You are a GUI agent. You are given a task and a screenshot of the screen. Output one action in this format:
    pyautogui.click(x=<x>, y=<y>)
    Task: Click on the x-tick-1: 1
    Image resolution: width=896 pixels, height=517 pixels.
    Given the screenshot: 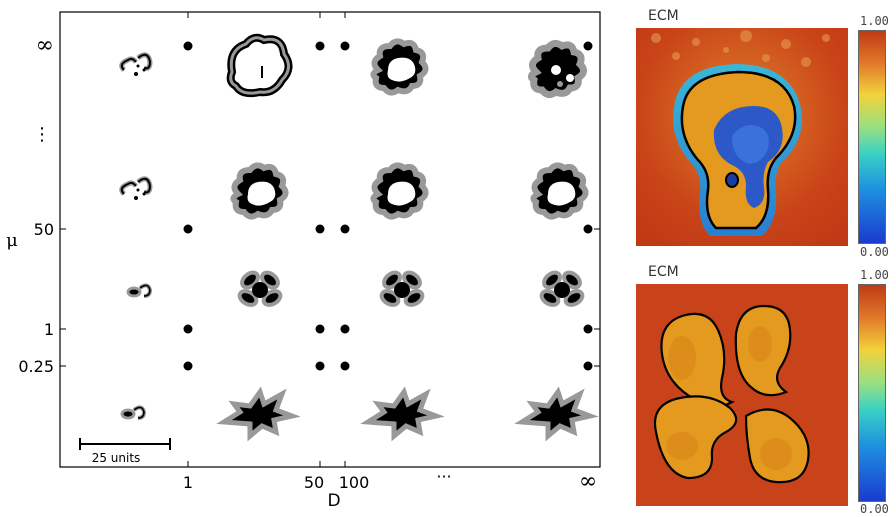 What is the action you would take?
    pyautogui.click(x=188, y=482)
    